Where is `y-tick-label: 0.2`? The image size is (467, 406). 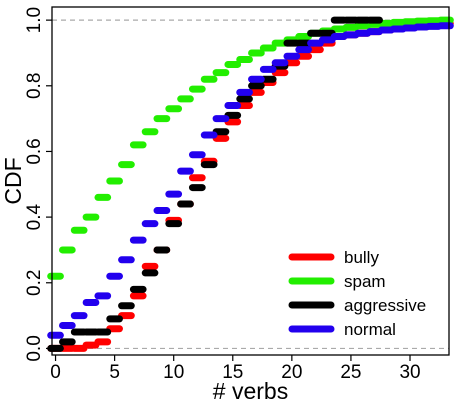
y-tick-label: 0.2 is located at coordinates (34, 283).